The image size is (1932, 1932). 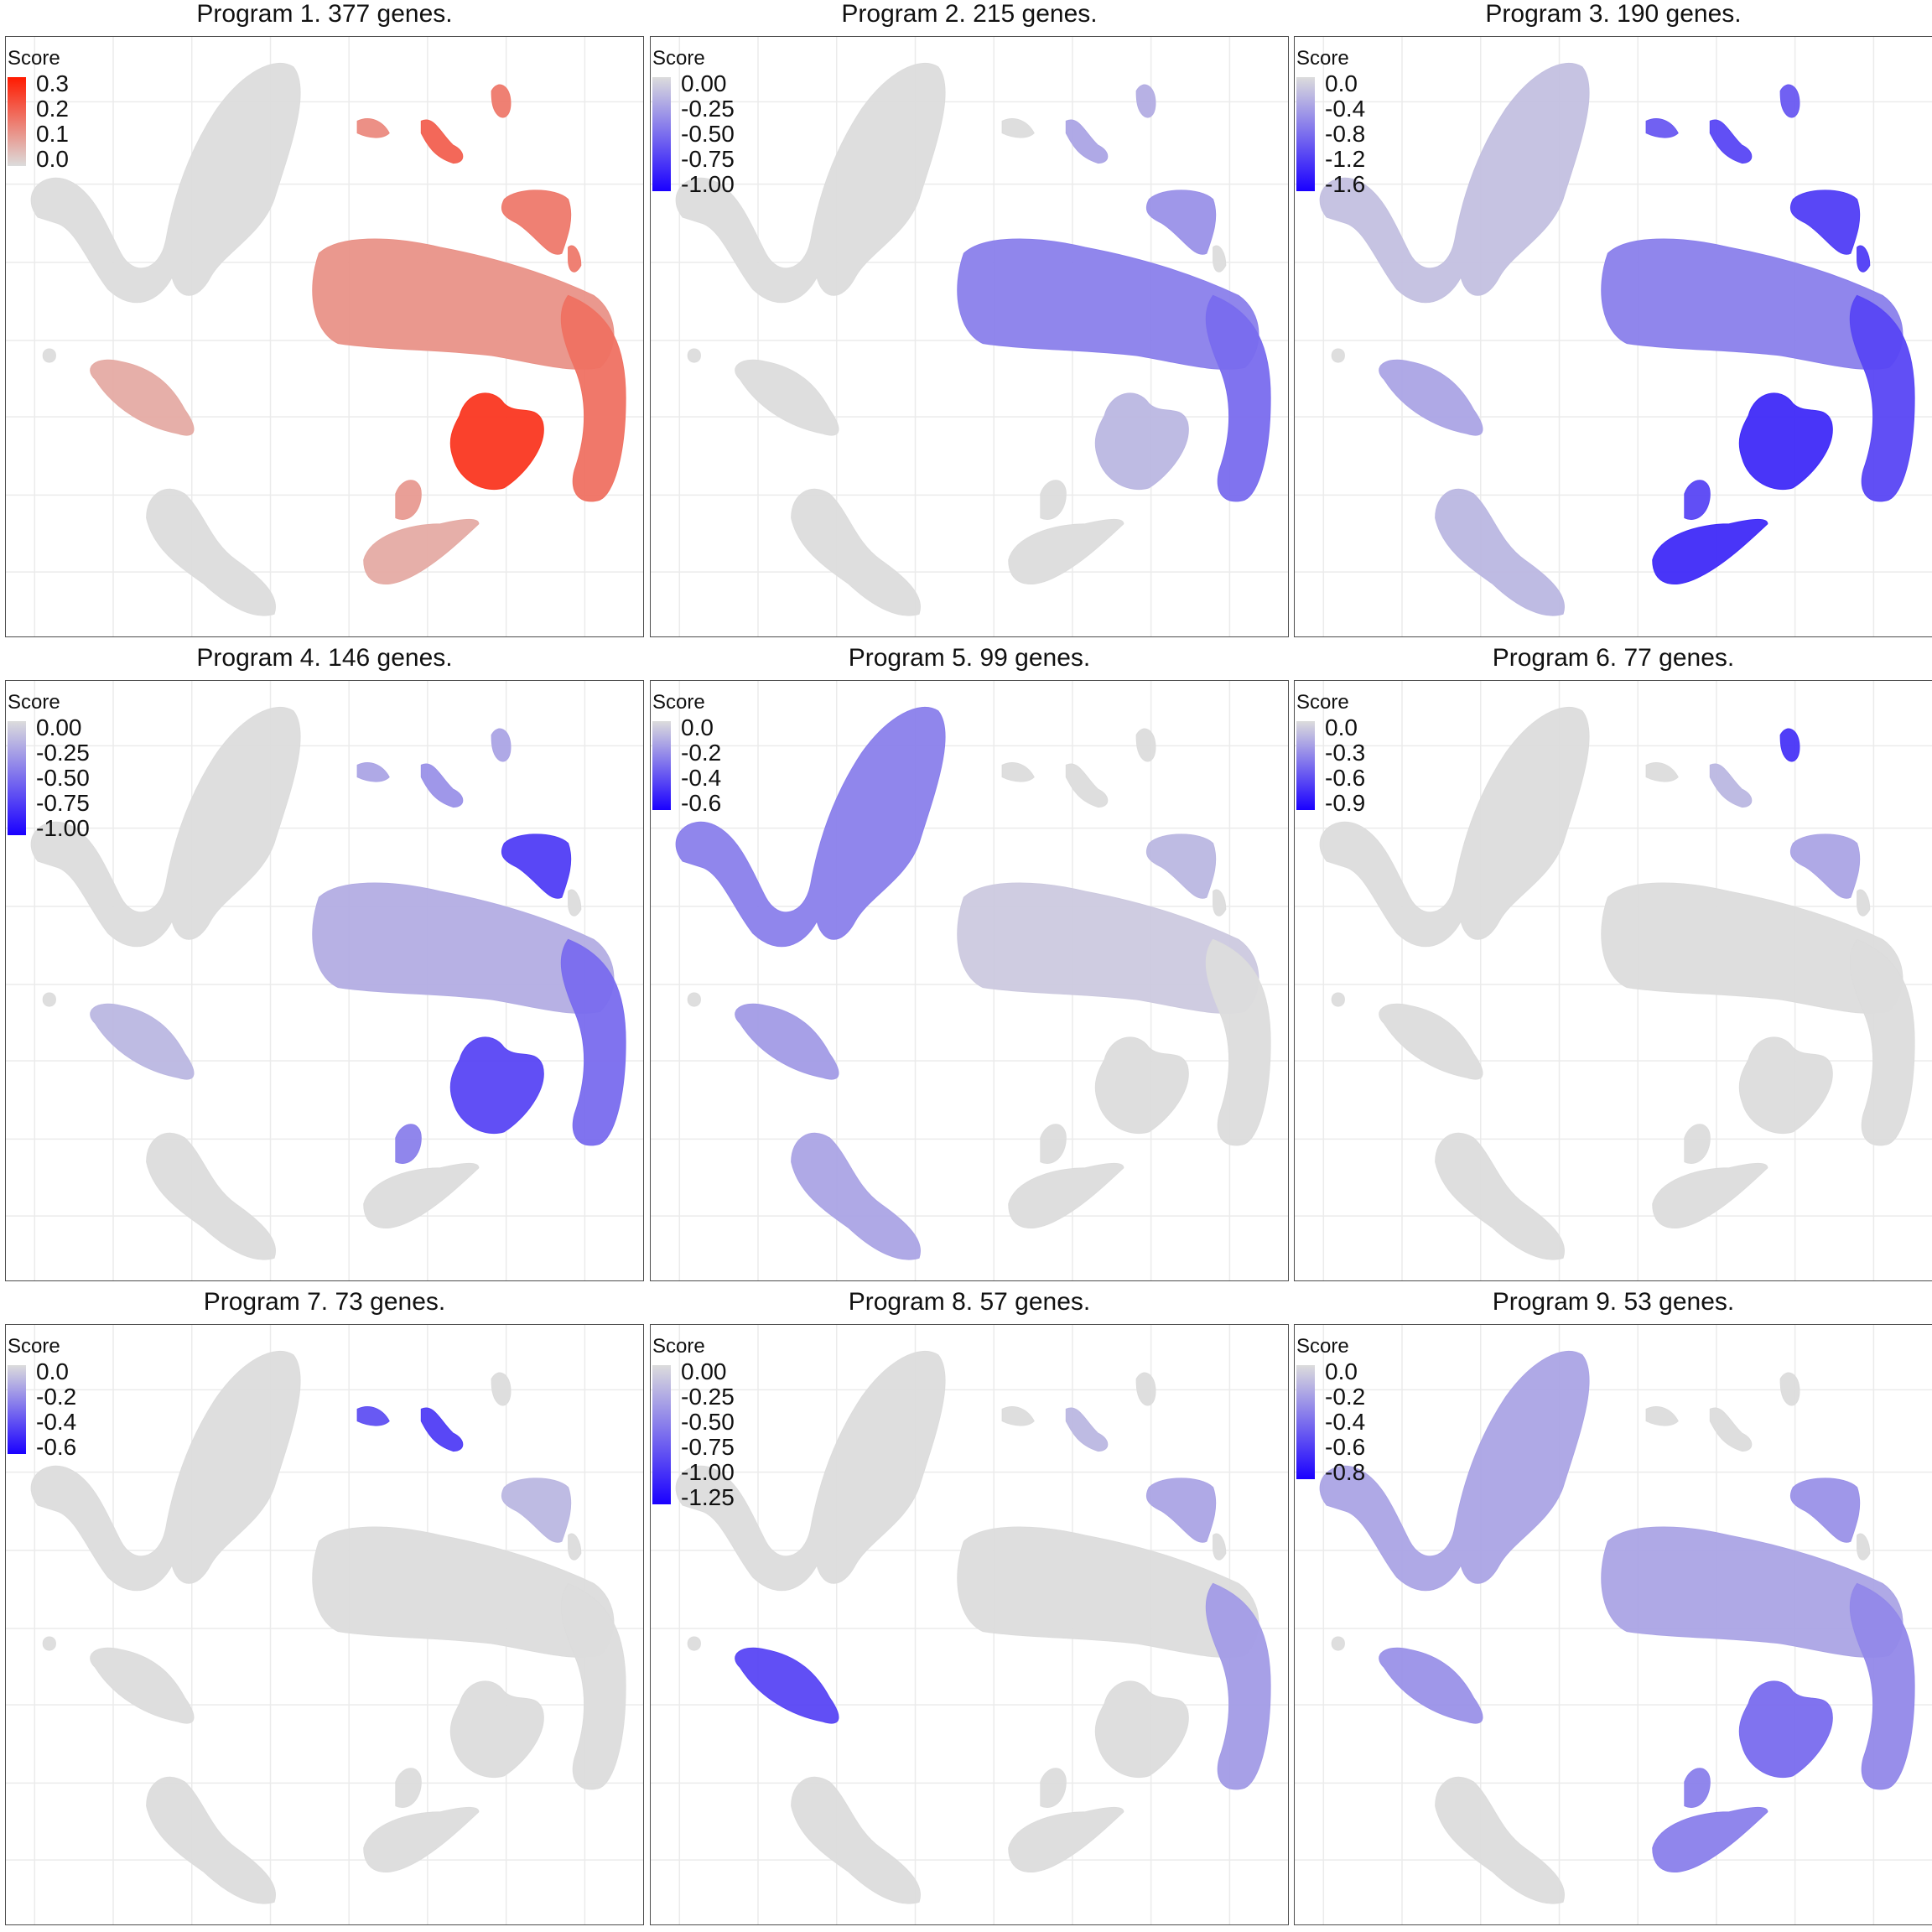 I want to click on score-legend: Score 0.3 0.2 0.1 0.0, so click(x=38, y=109).